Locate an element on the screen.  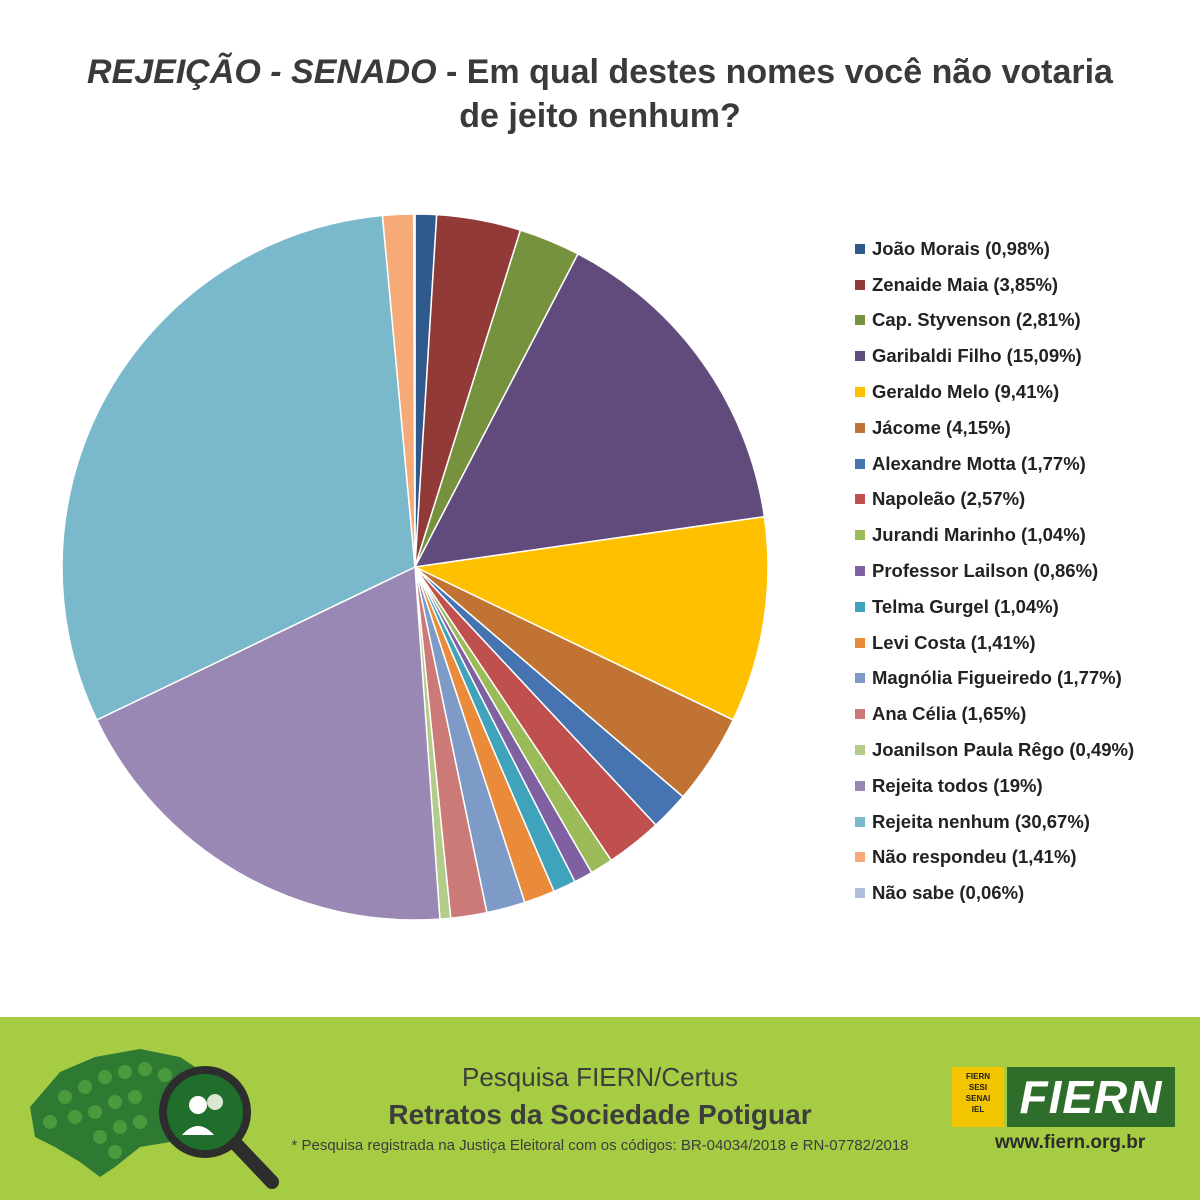
legend-item: Napoleão (2,57%) is located at coordinates (994, 500).